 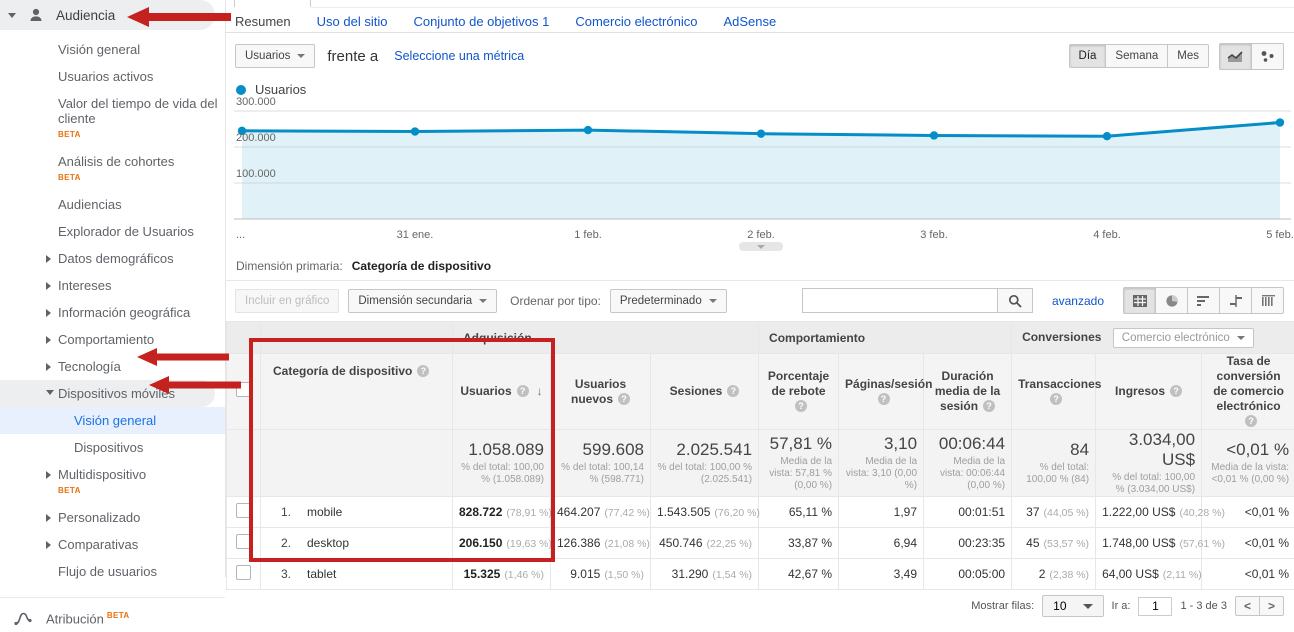 What do you see at coordinates (881, 392) in the screenshot?
I see `col-header-paginas-sesion: Páginas/sesión?` at bounding box center [881, 392].